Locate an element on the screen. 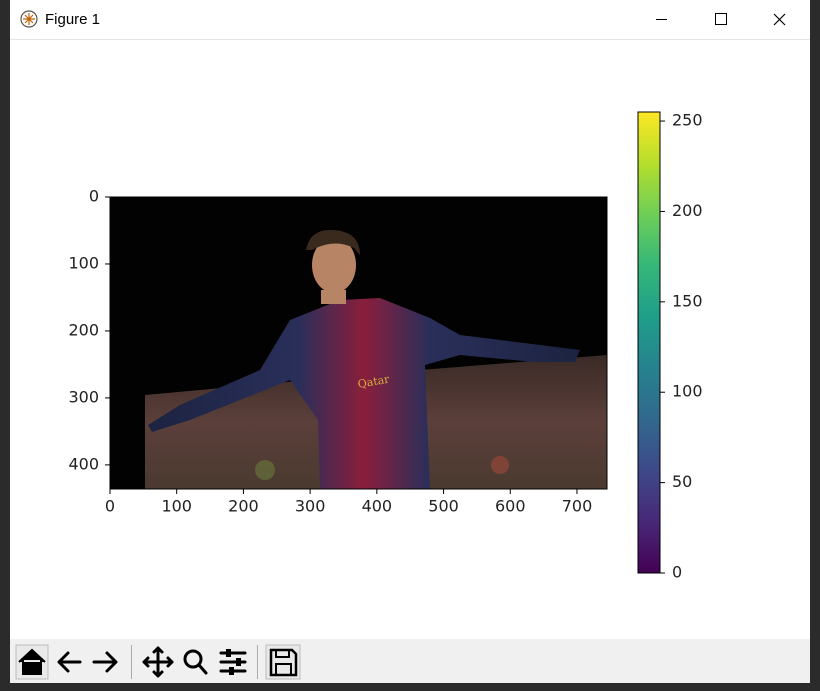  colorbar-tick-label: 150 is located at coordinates (687, 300).